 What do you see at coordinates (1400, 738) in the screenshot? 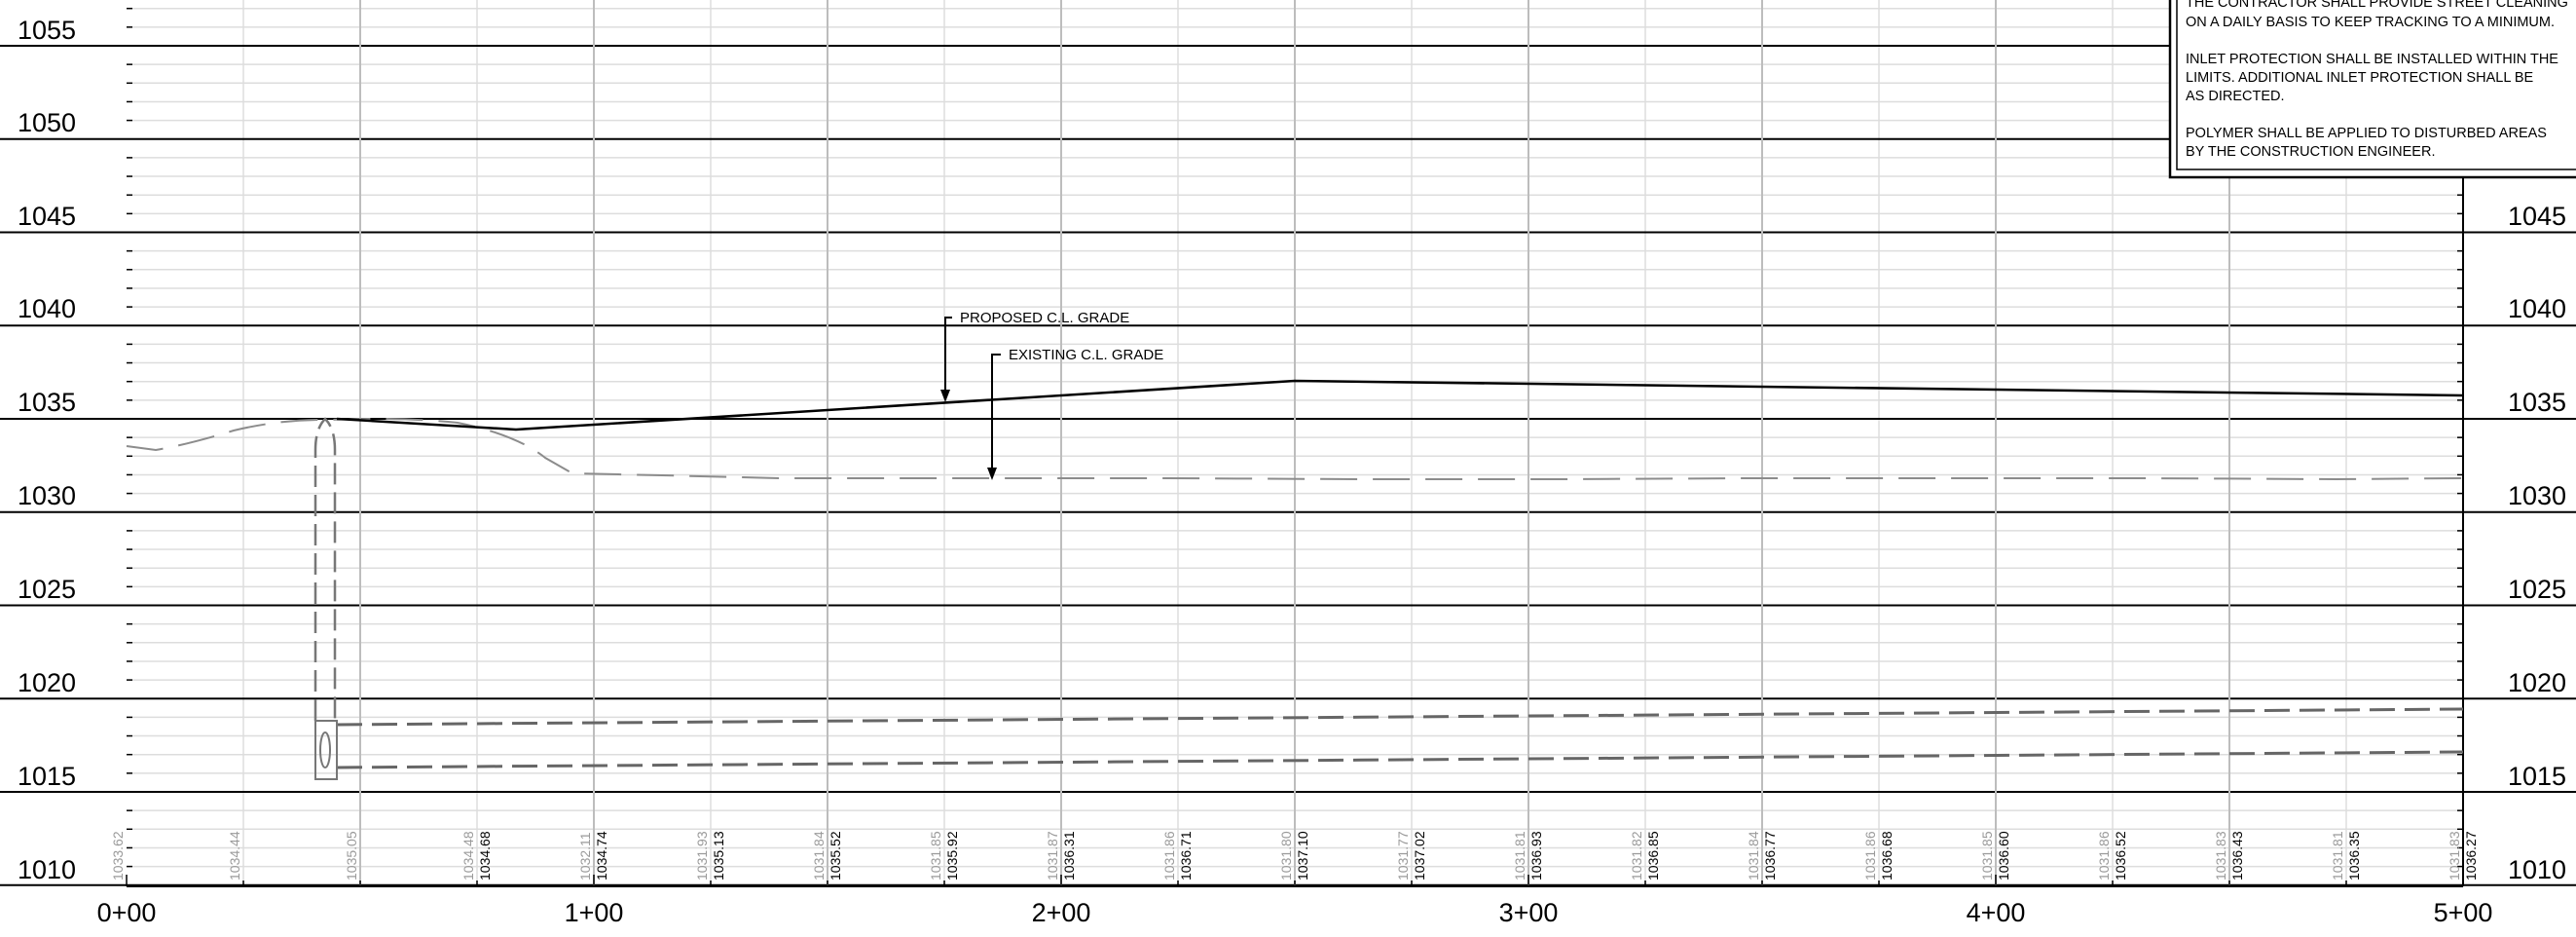
I see `pipe-lines` at bounding box center [1400, 738].